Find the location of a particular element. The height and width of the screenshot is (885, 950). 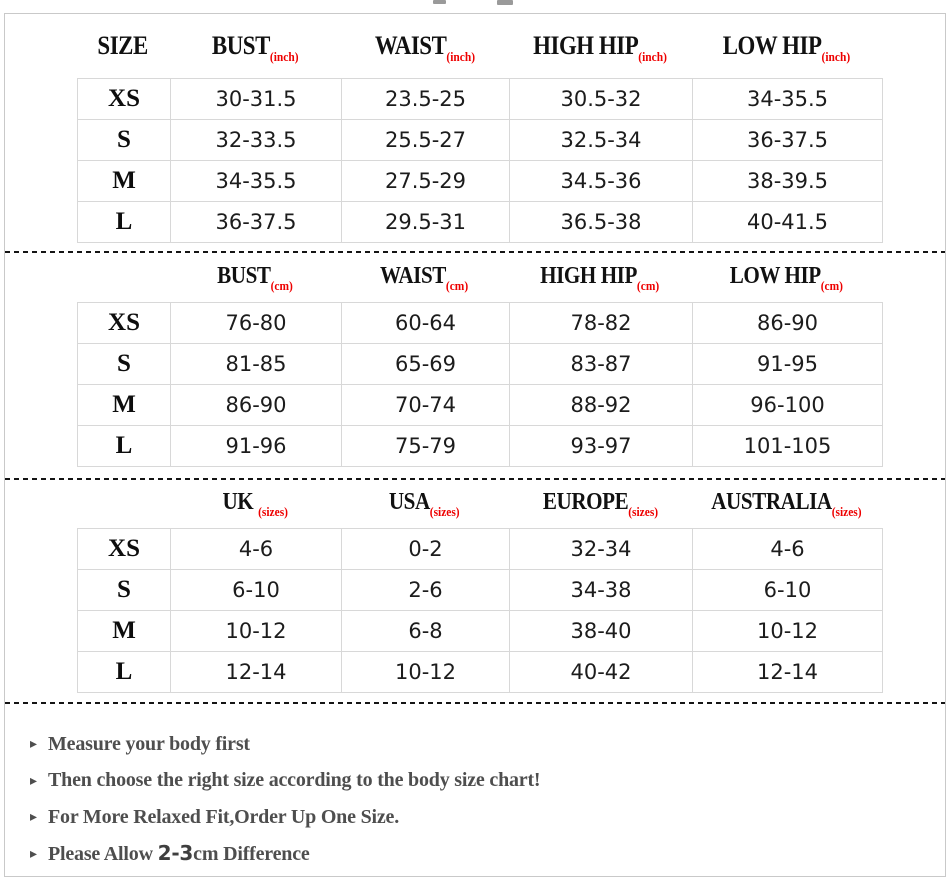

column-header-waist-cm: WAIST(cm) is located at coordinates (424, 277).